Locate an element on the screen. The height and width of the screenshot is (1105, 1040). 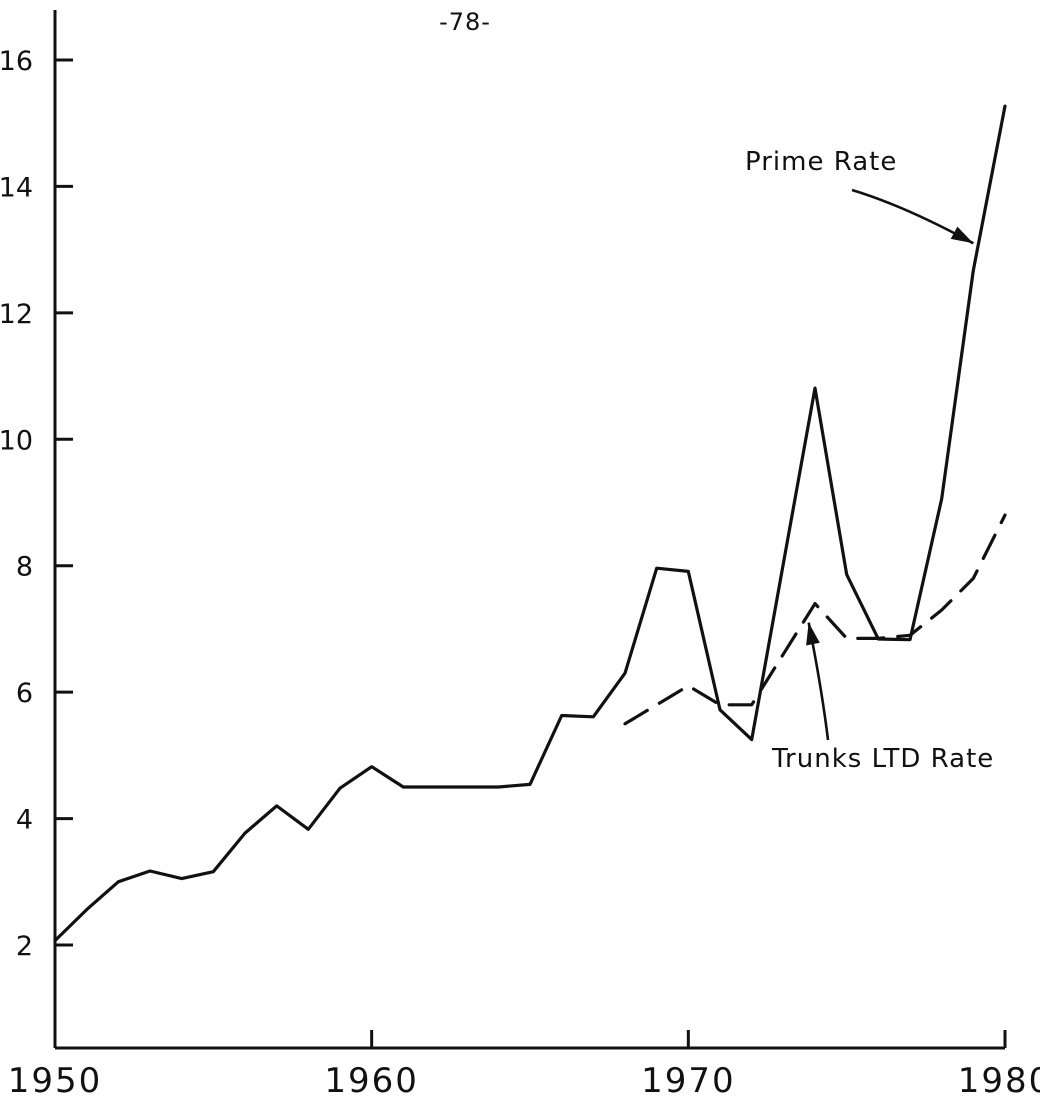
trunks-ltd-rate-line is located at coordinates (815, 619).